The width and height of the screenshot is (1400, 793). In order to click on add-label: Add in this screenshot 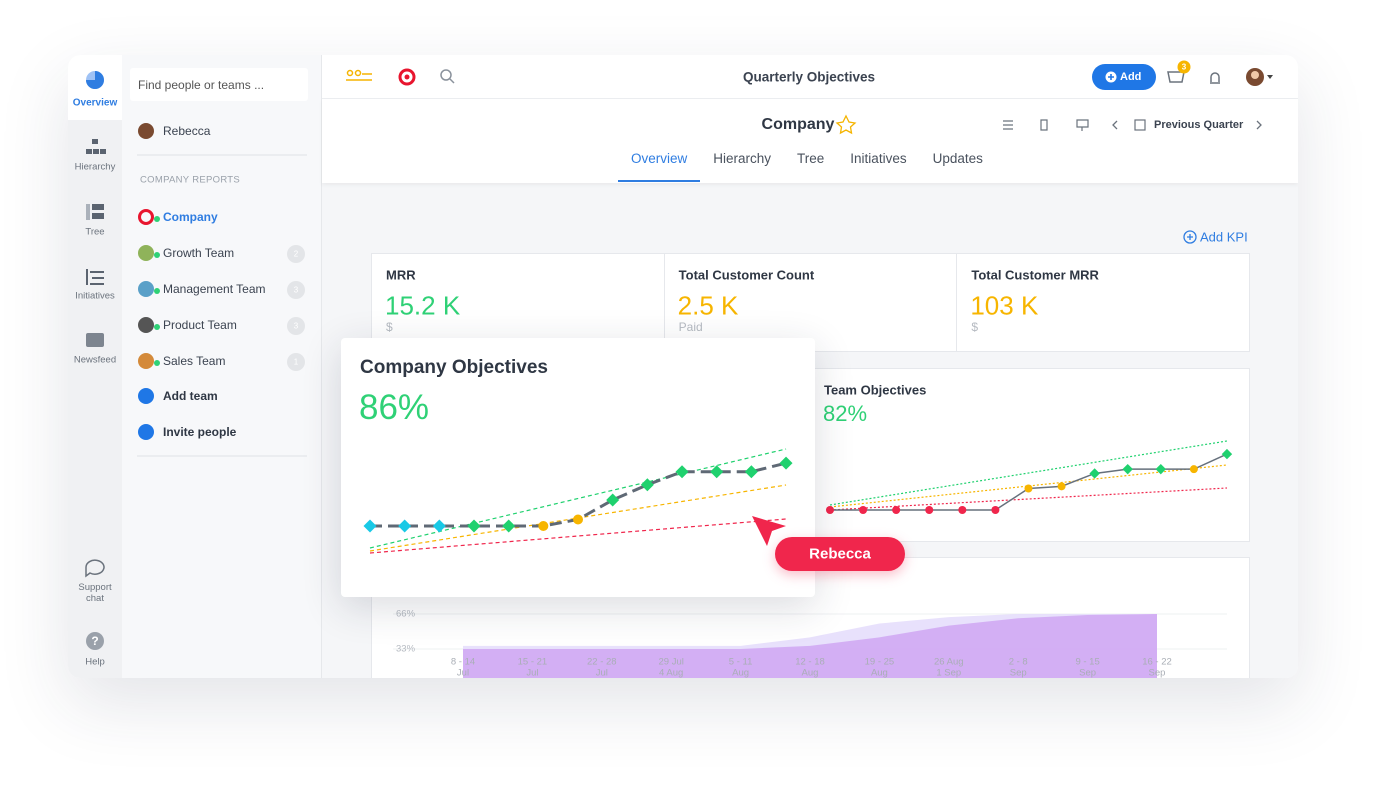, I will do `click(1131, 77)`.